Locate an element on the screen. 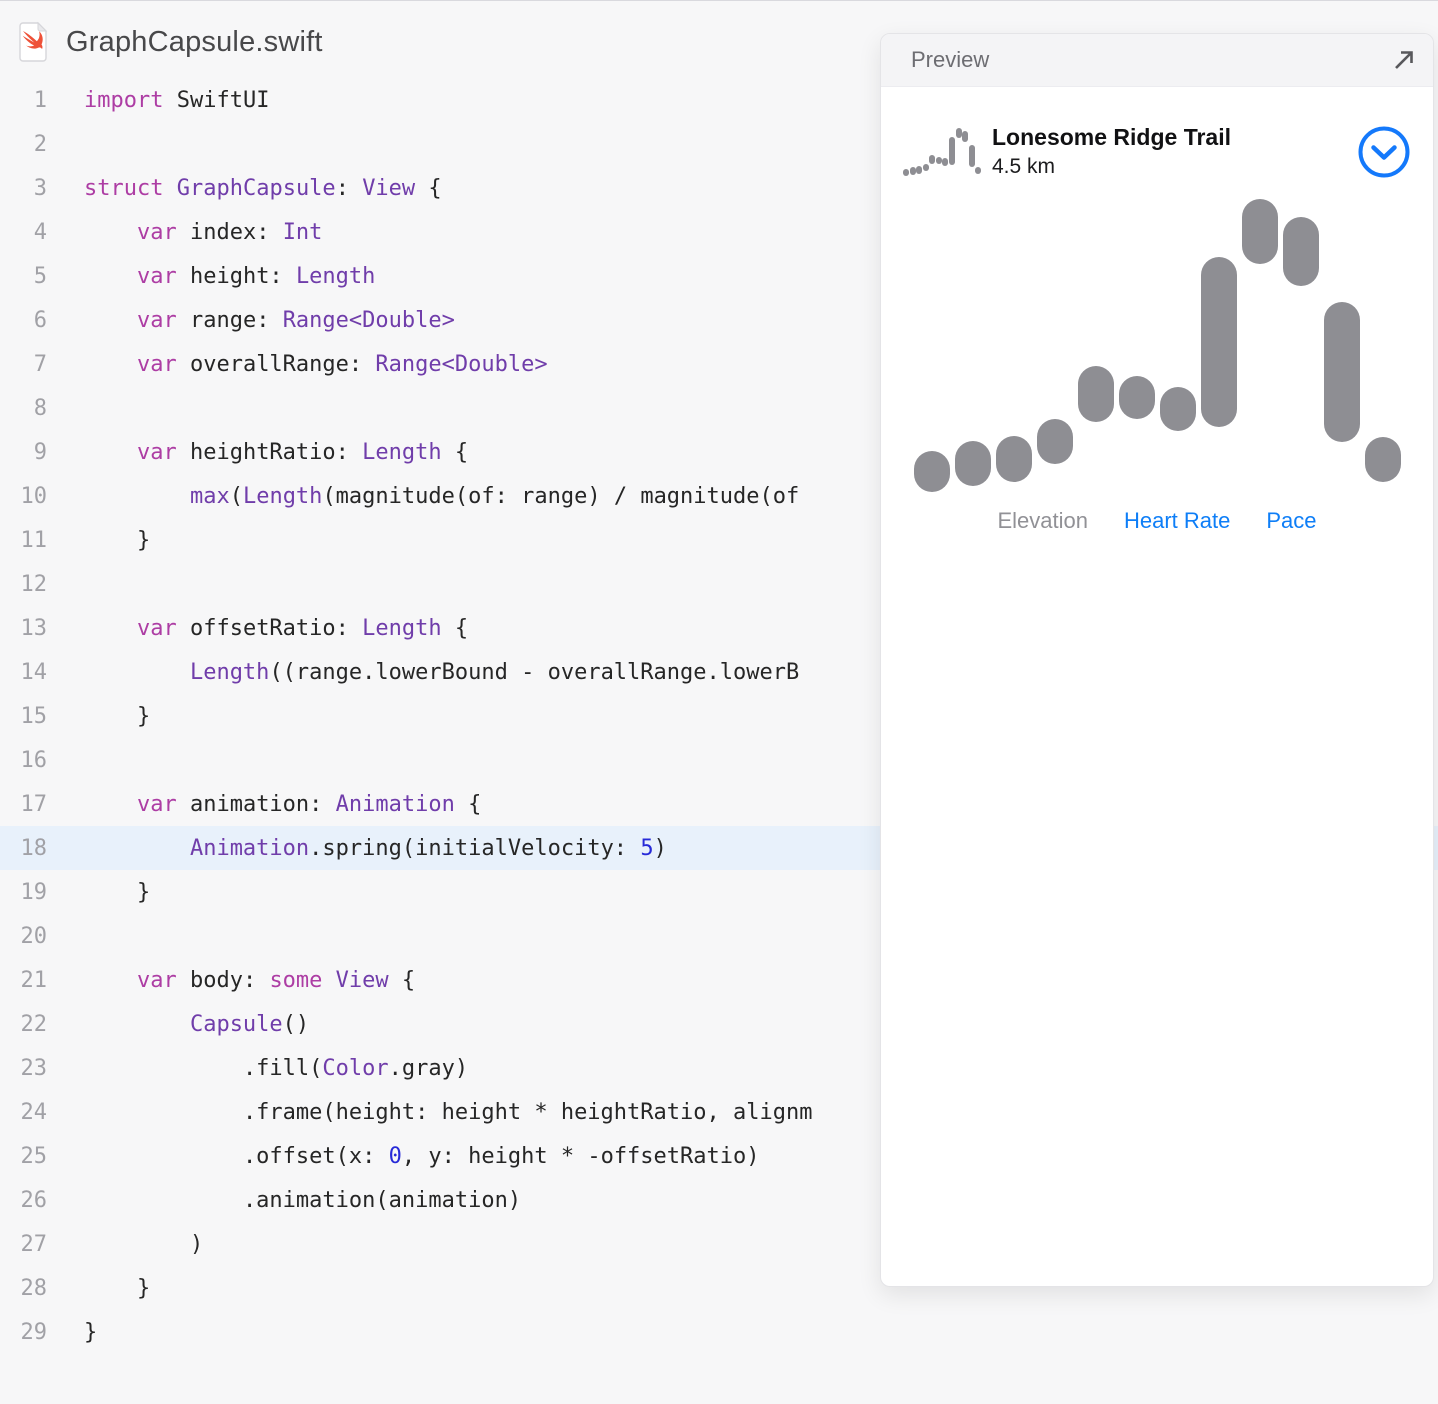 The image size is (1438, 1404). code-line: 6 var range: Range<Double> is located at coordinates (719, 320).